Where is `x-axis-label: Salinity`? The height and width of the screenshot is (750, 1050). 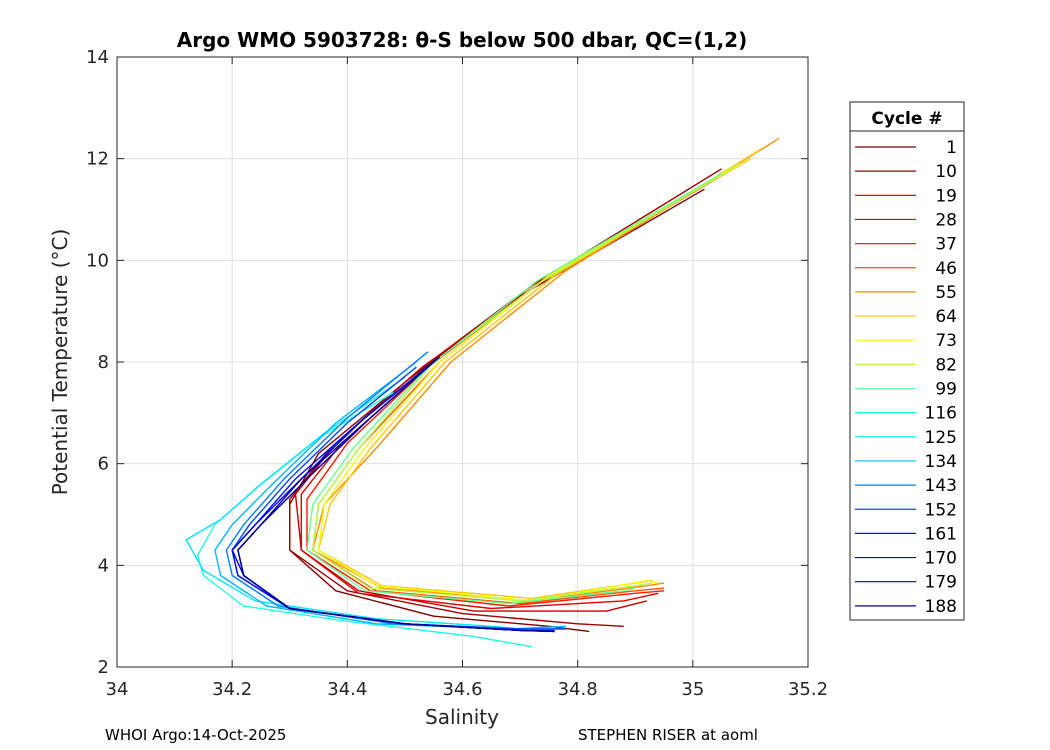
x-axis-label: Salinity is located at coordinates (462, 717).